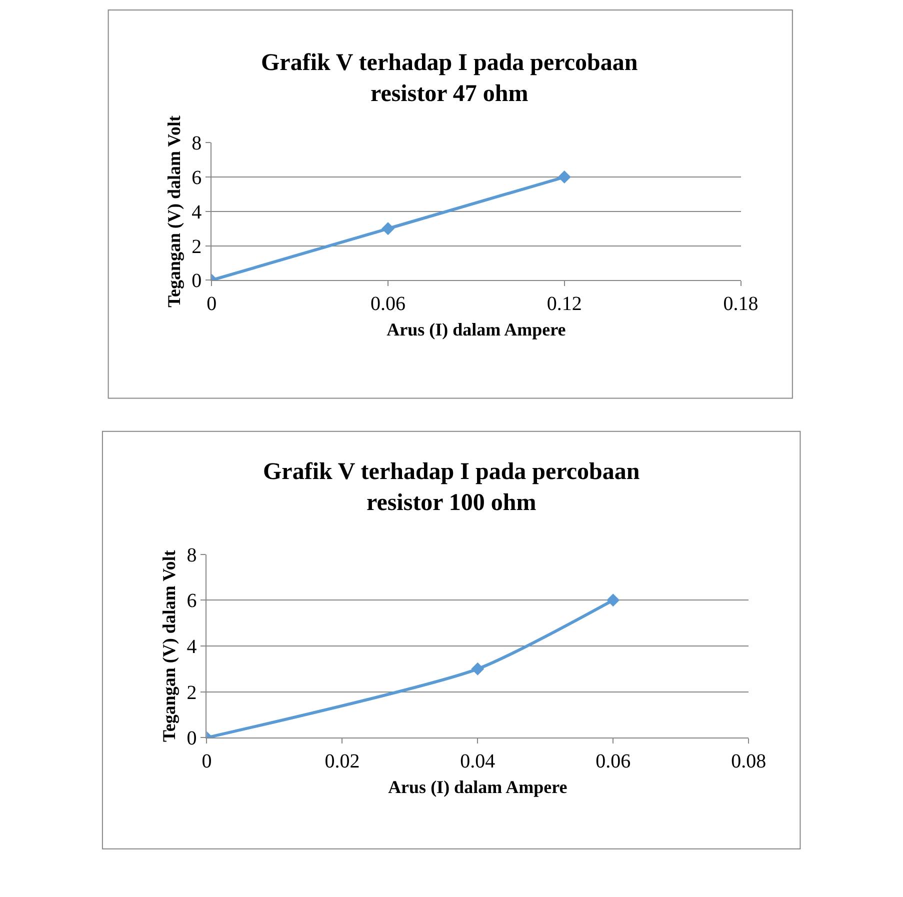 Image resolution: width=903 pixels, height=897 pixels. What do you see at coordinates (564, 304) in the screenshot?
I see `x-tick-label: 0.12` at bounding box center [564, 304].